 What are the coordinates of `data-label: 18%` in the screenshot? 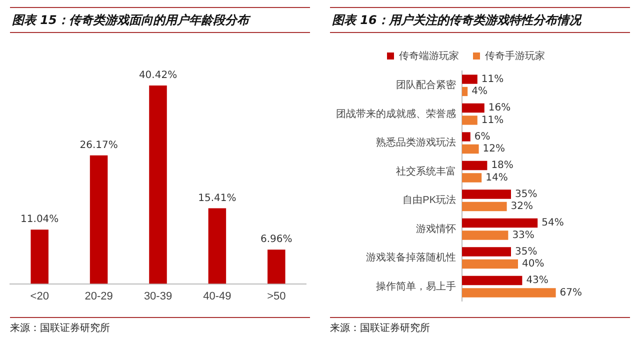 It's located at (502, 166).